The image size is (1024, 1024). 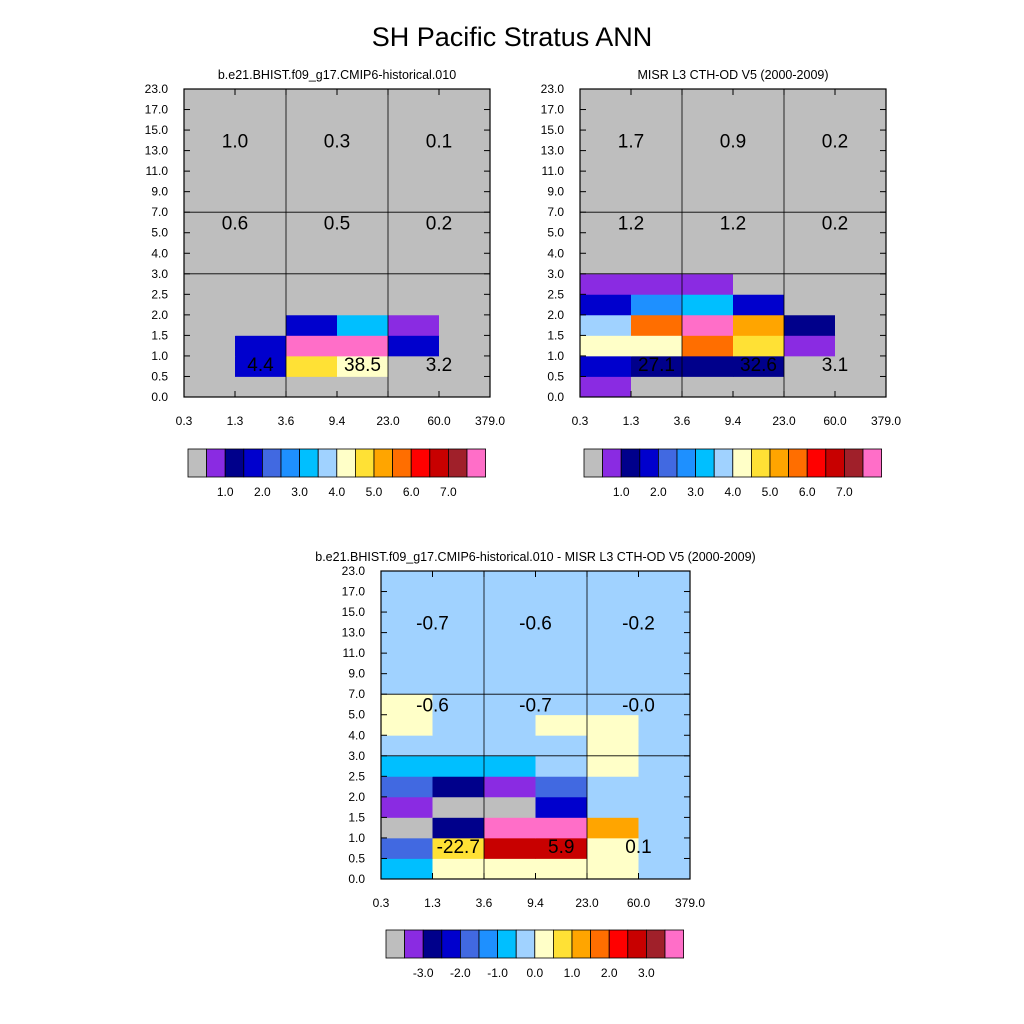 I want to click on colorbar-label: 5.0, so click(x=770, y=492).